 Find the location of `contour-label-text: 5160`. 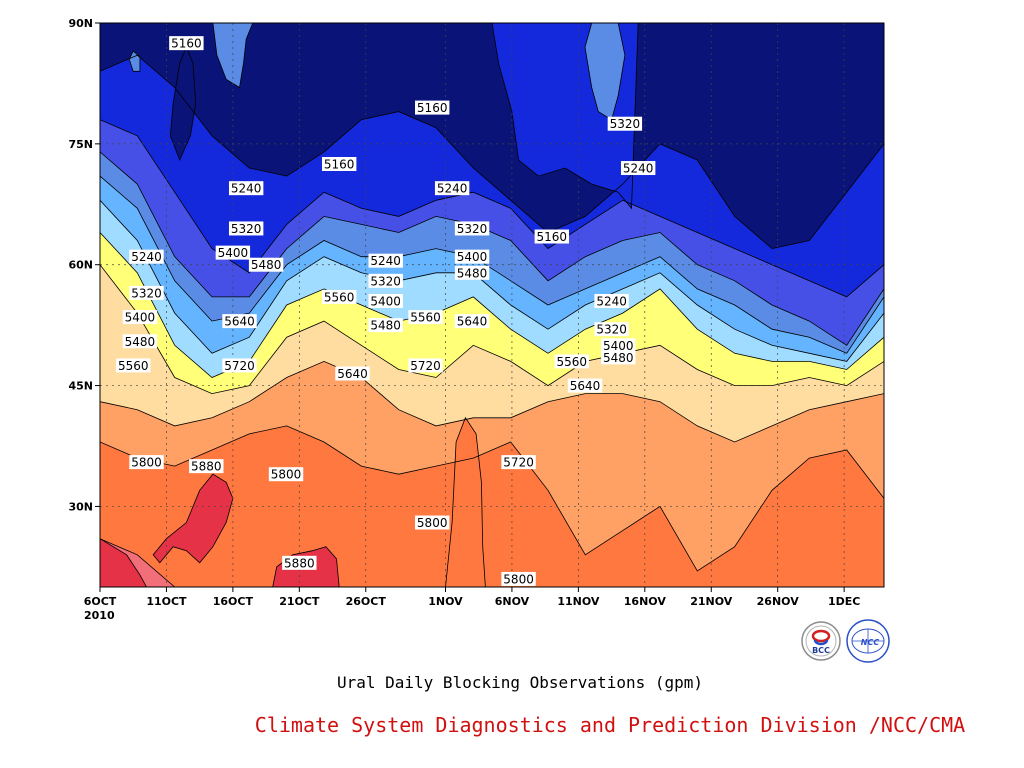

contour-label-text: 5160 is located at coordinates (552, 237).